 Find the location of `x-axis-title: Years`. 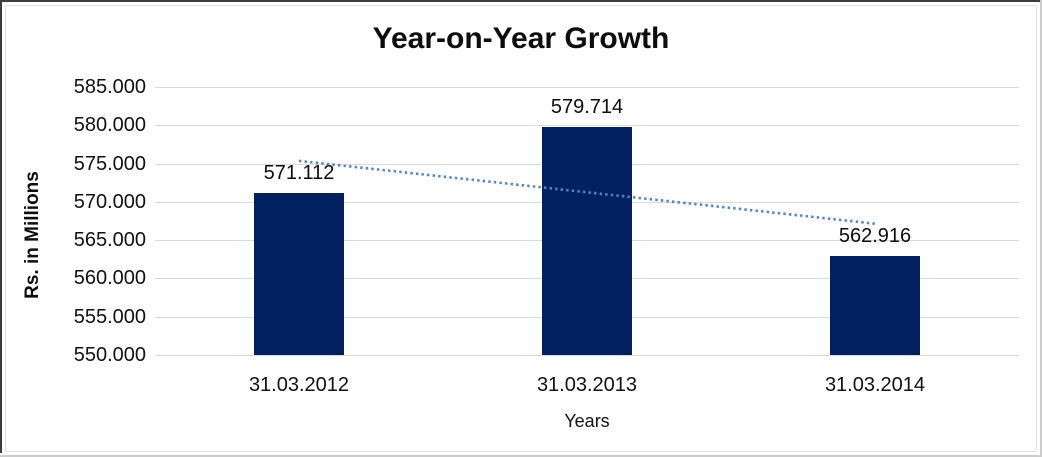

x-axis-title: Years is located at coordinates (587, 421).